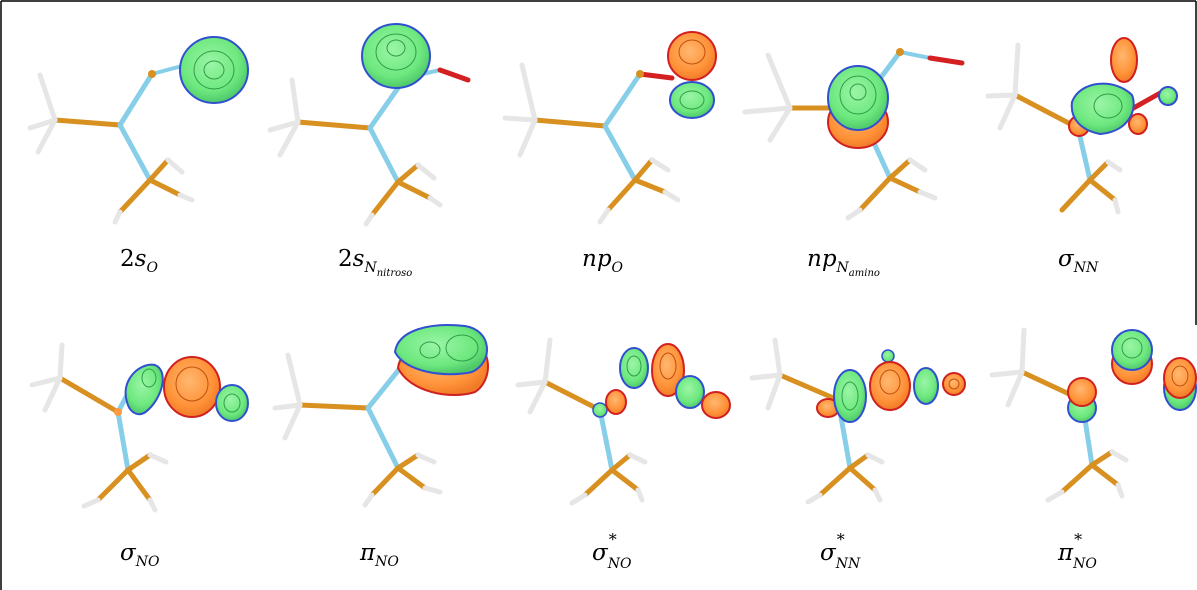 Image resolution: width=1197 pixels, height=590 pixels. What do you see at coordinates (843, 262) in the screenshot?
I see `label-np-n-amino: npNamino` at bounding box center [843, 262].